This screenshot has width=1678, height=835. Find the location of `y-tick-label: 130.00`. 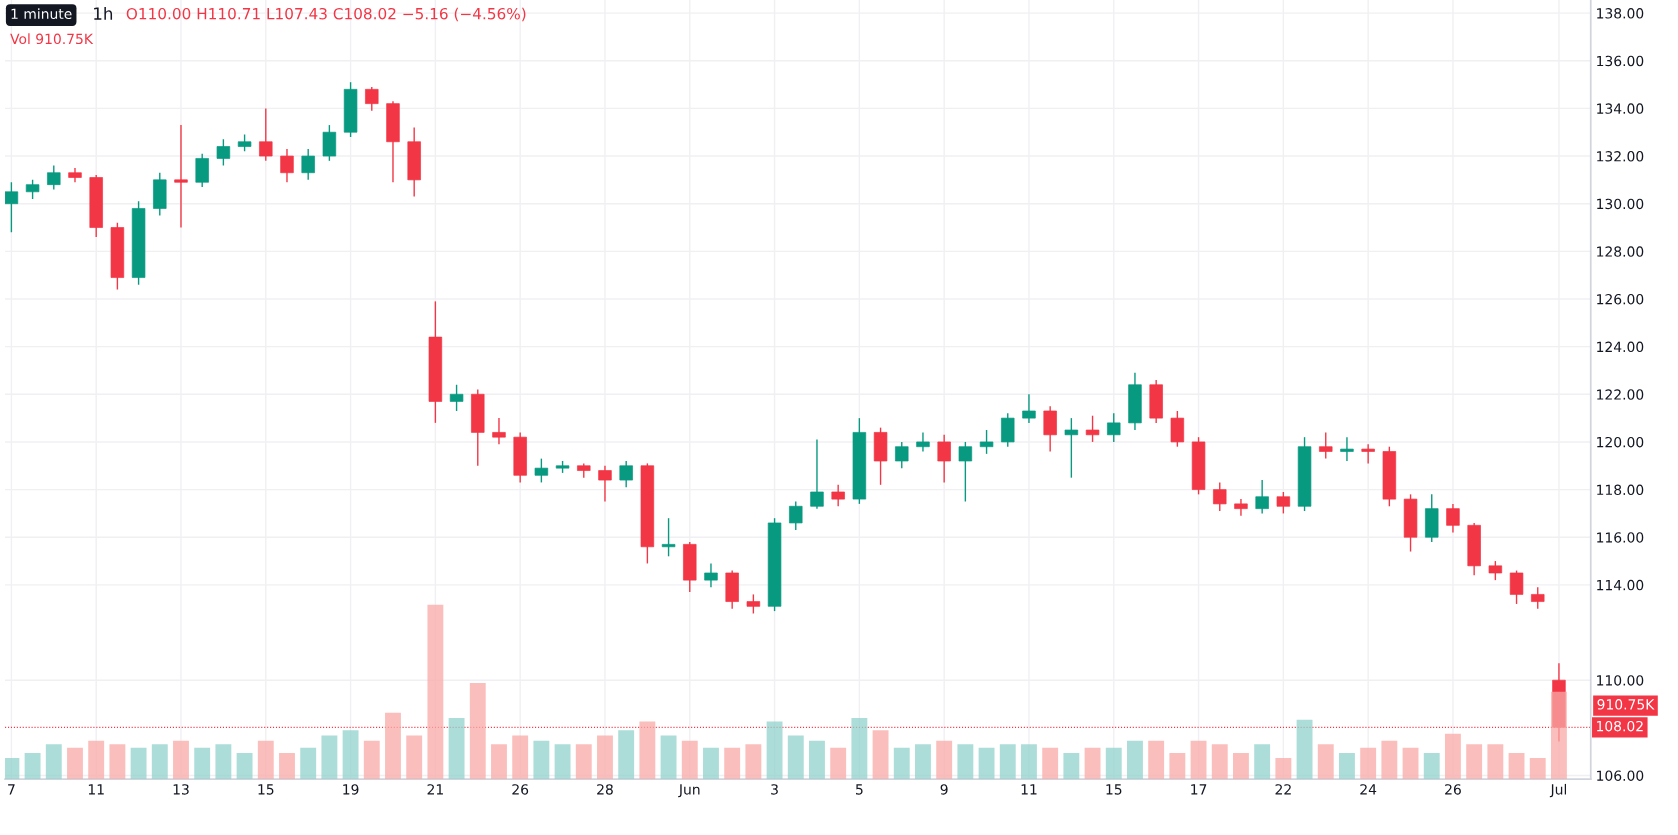

y-tick-label: 130.00 is located at coordinates (1620, 204).